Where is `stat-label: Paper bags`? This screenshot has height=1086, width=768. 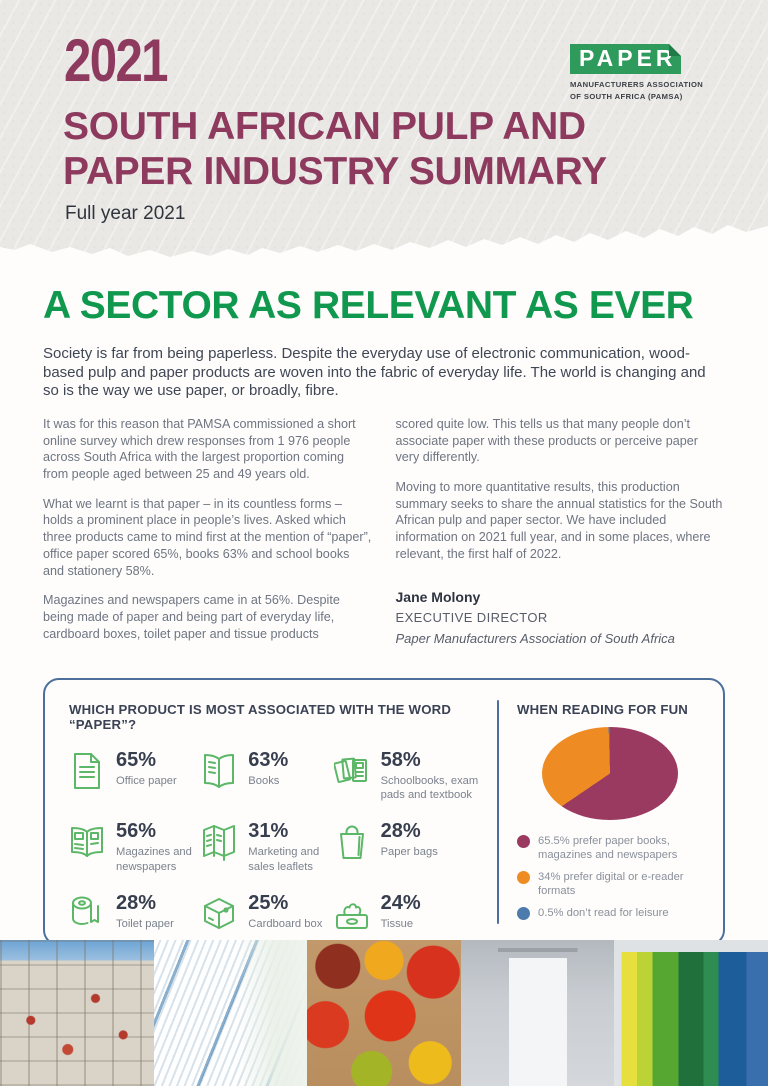
stat-label: Paper bags is located at coordinates (409, 852).